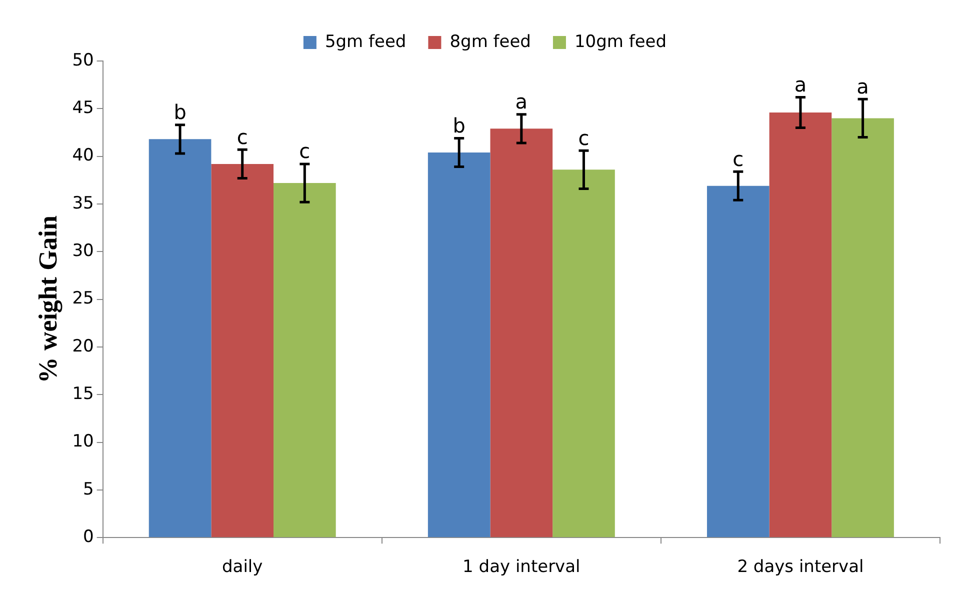 The height and width of the screenshot is (612, 966). Describe the element at coordinates (83, 251) in the screenshot. I see `y-tick-label: 30` at that location.